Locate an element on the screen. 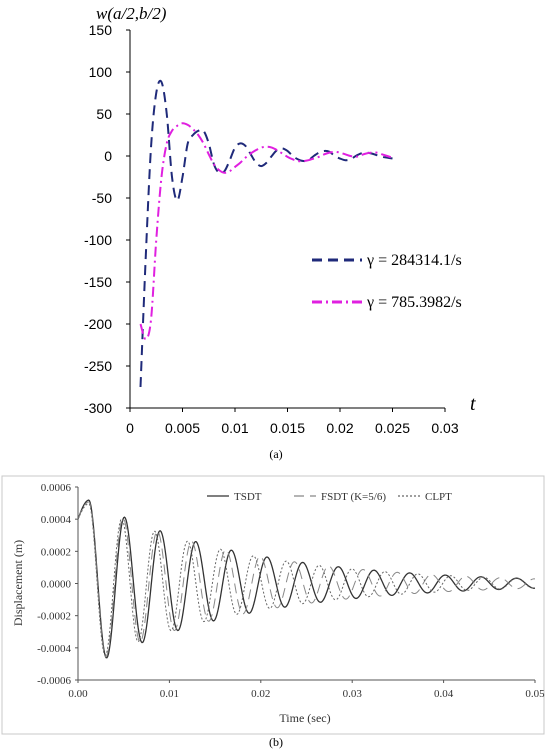 The image size is (550, 752). chart-b-legend-label-1: TSDT is located at coordinates (248, 497).